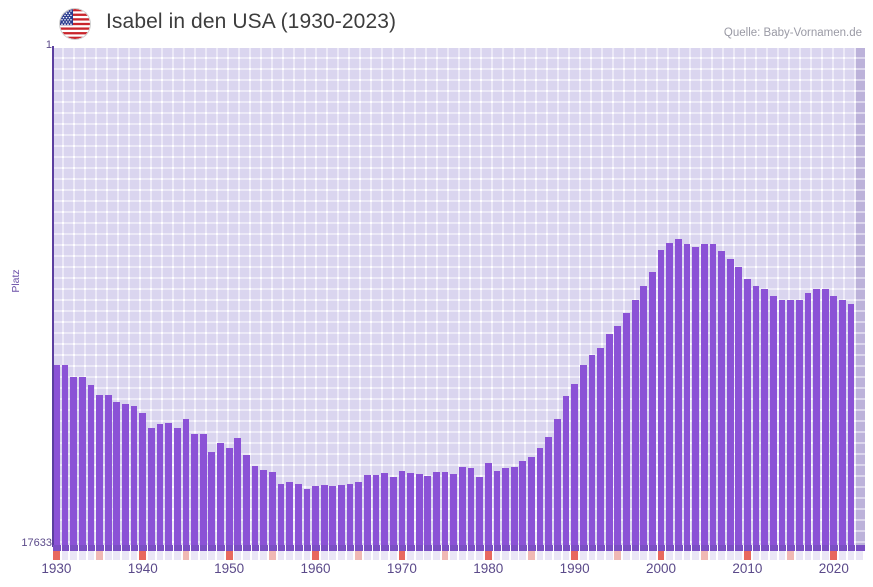  I want to click on bar-1991, so click(583, 455).